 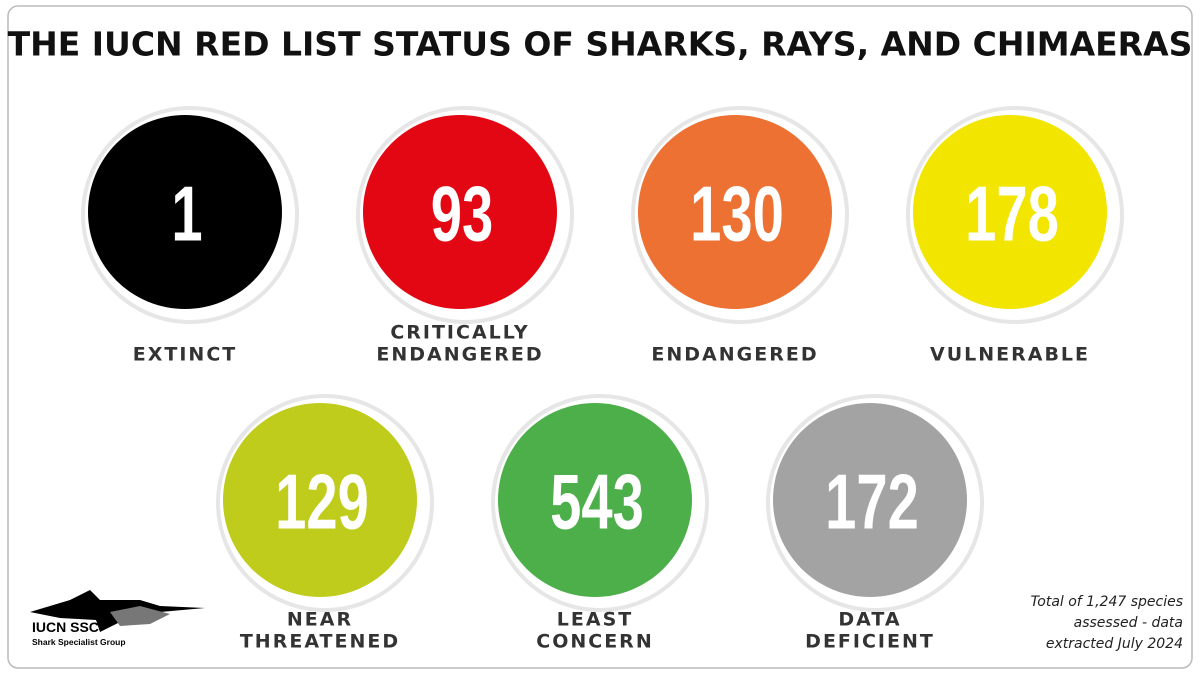 I want to click on status-count: 129, so click(x=322, y=501).